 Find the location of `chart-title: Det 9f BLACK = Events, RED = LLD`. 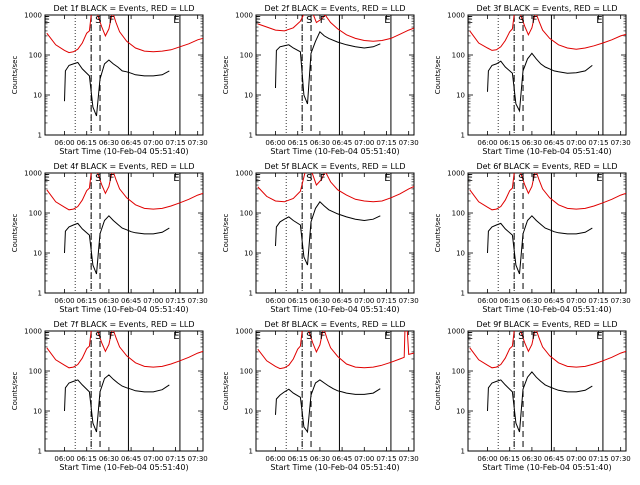

chart-title: Det 9f BLACK = Events, RED = LLD is located at coordinates (546, 324).